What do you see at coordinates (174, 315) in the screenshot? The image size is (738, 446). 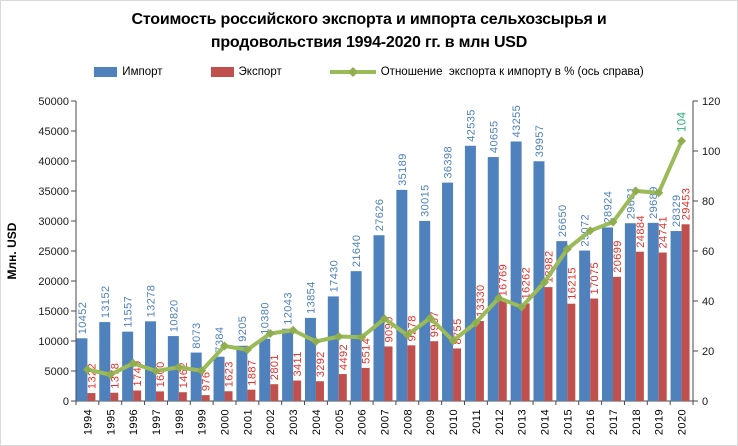 I see `import-value-label: 10820` at bounding box center [174, 315].